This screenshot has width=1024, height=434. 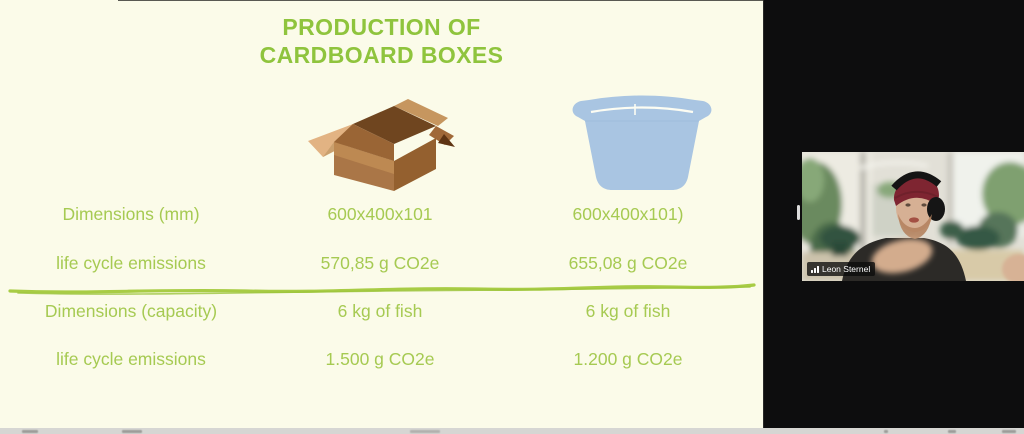 What do you see at coordinates (763, 214) in the screenshot?
I see `panel-divider` at bounding box center [763, 214].